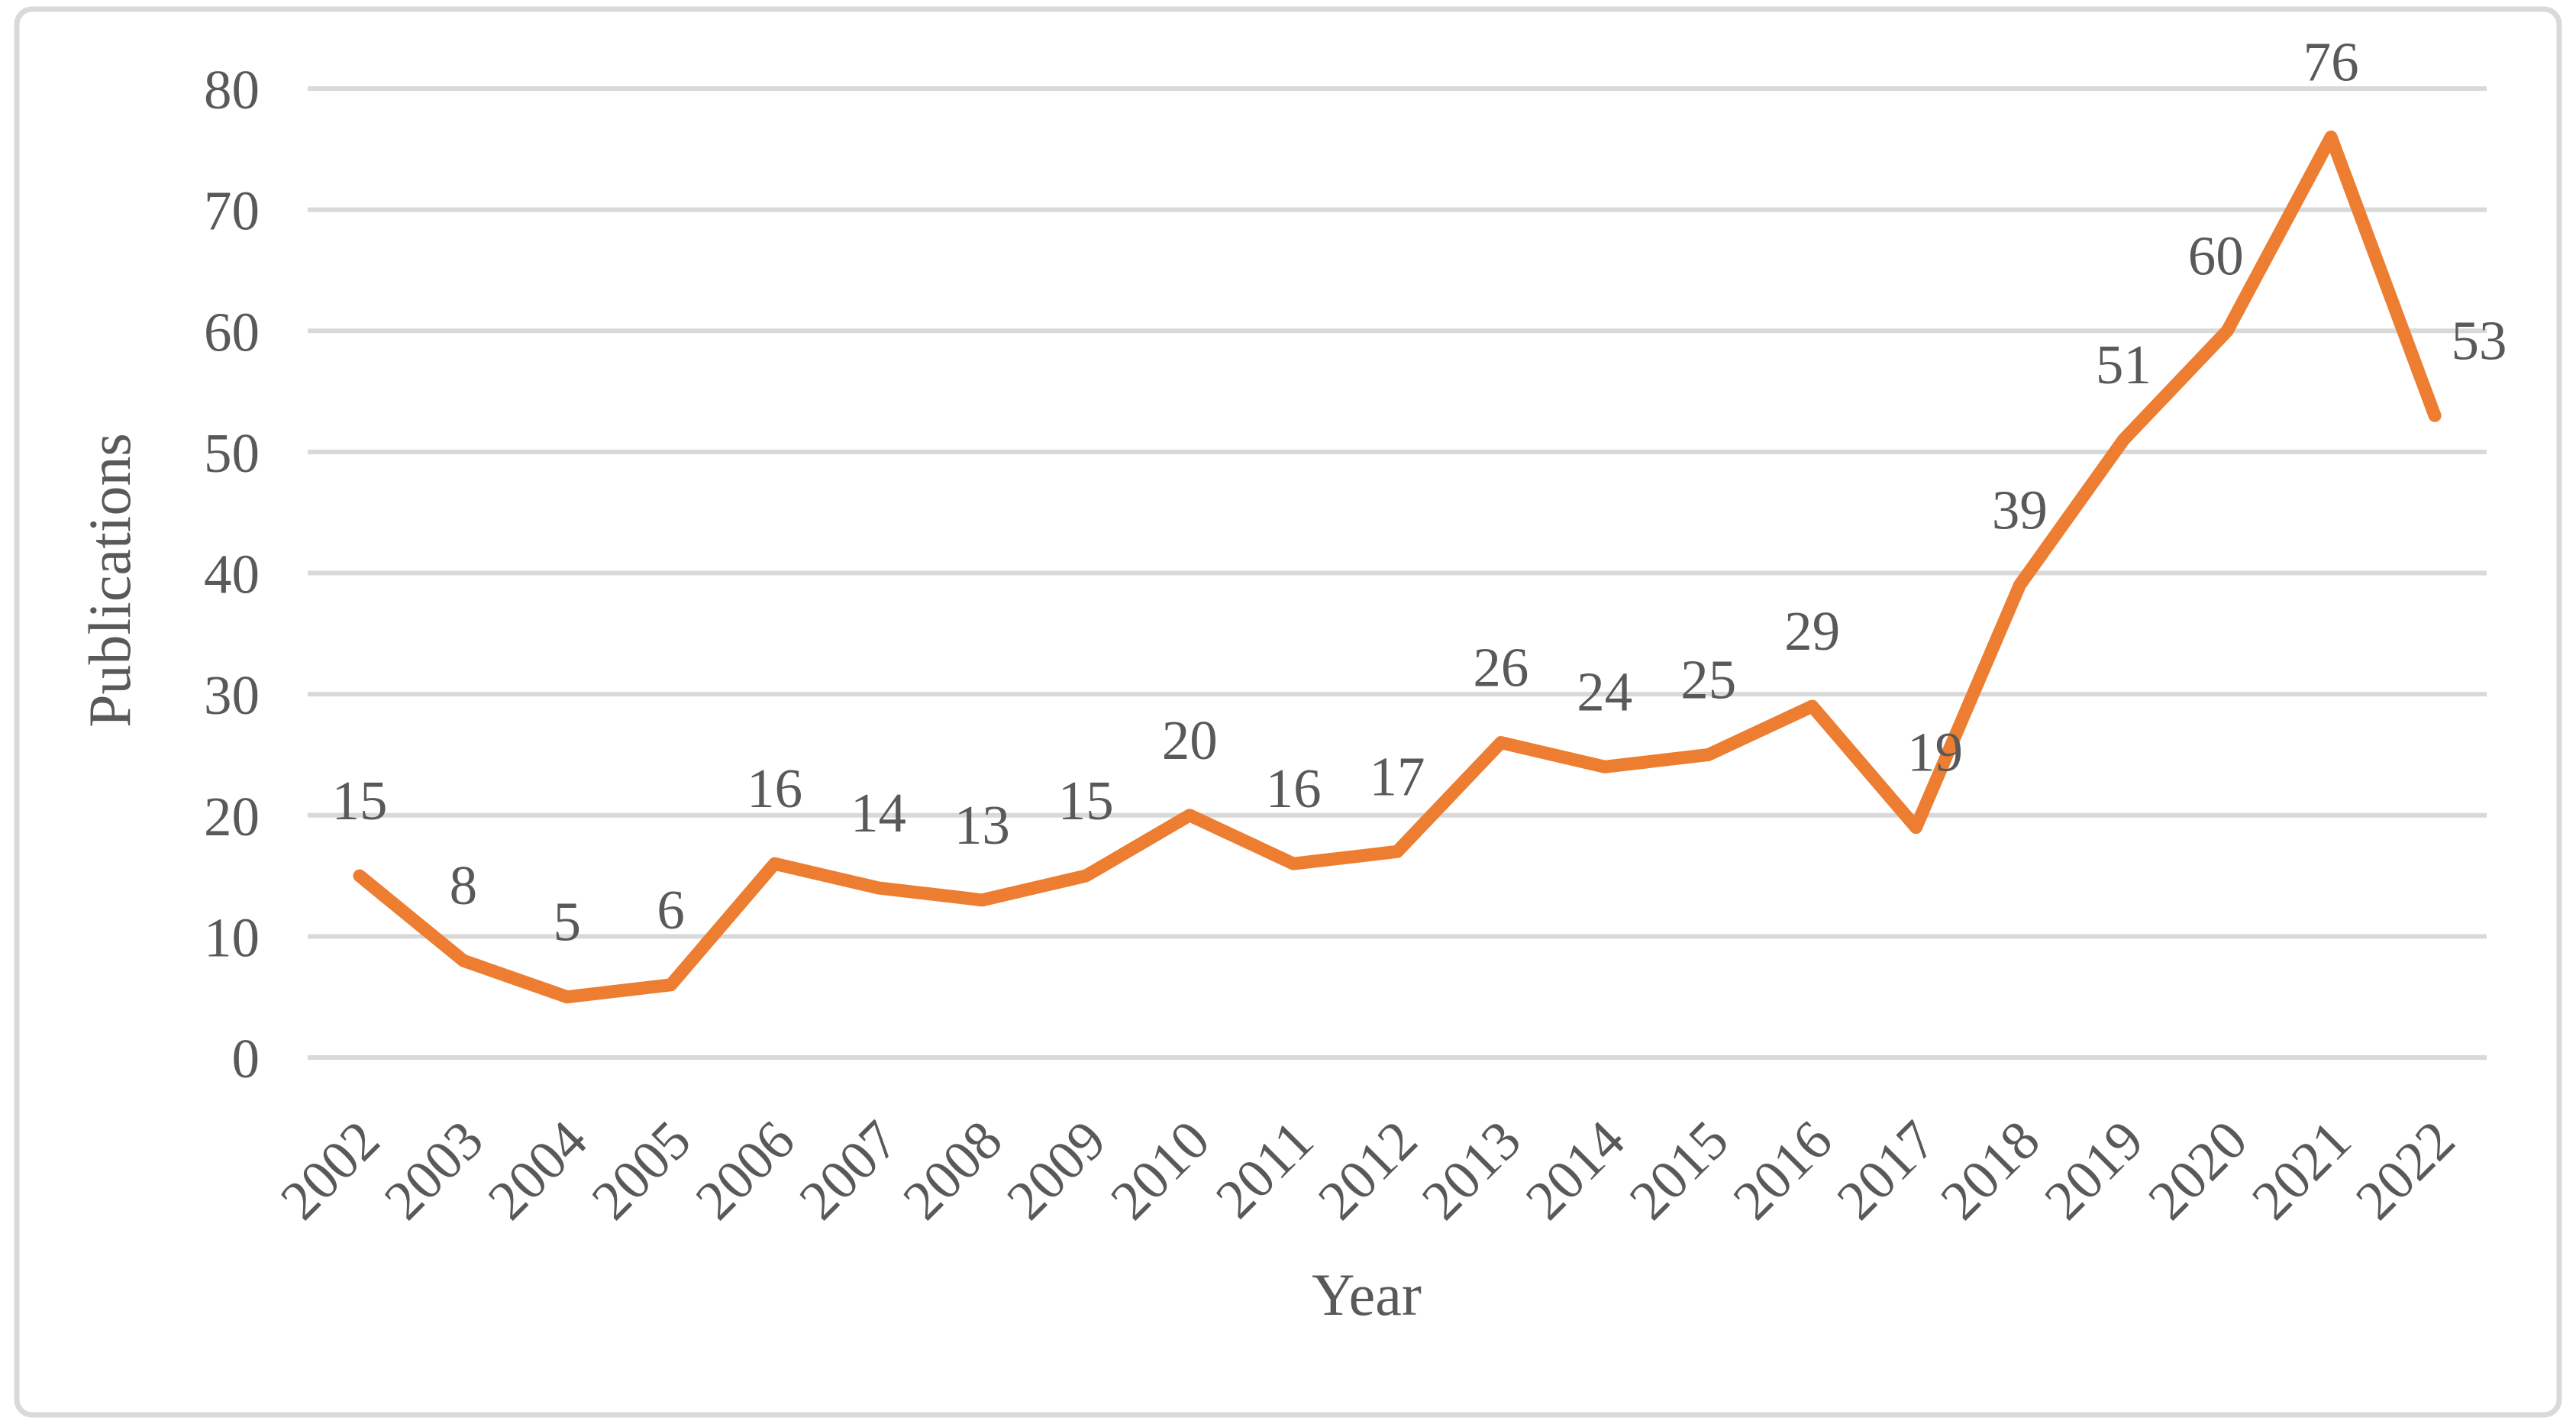 This screenshot has width=2576, height=1424. Describe the element at coordinates (848, 1170) in the screenshot. I see `x-tick-label: 2007` at that location.